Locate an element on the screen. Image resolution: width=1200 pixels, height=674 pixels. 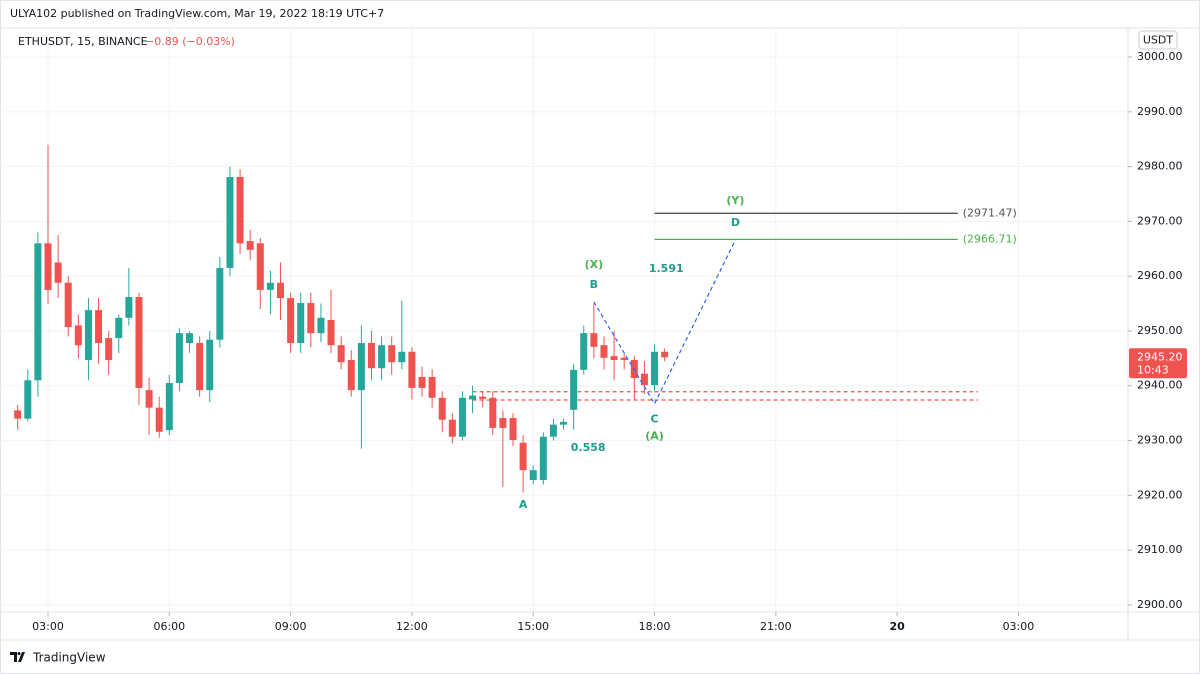
wave-label: 0.558 is located at coordinates (588, 447).